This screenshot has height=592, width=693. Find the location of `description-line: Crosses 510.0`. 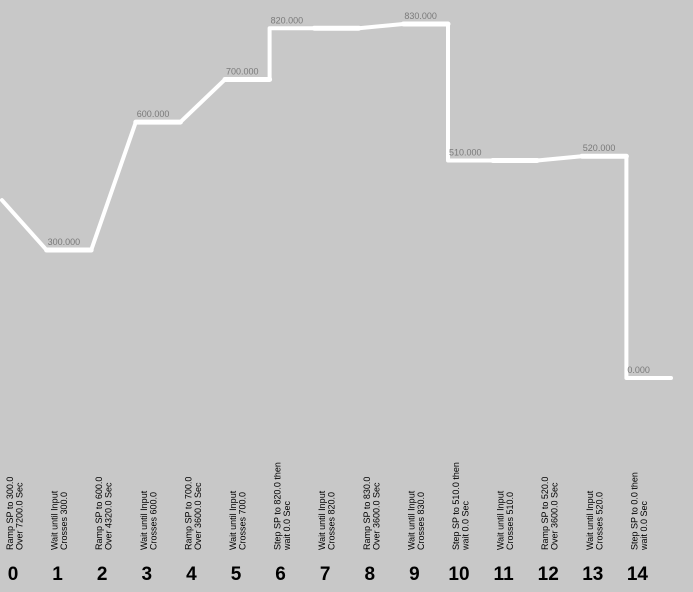

description-line: Crosses 510.0 is located at coordinates (510, 521).